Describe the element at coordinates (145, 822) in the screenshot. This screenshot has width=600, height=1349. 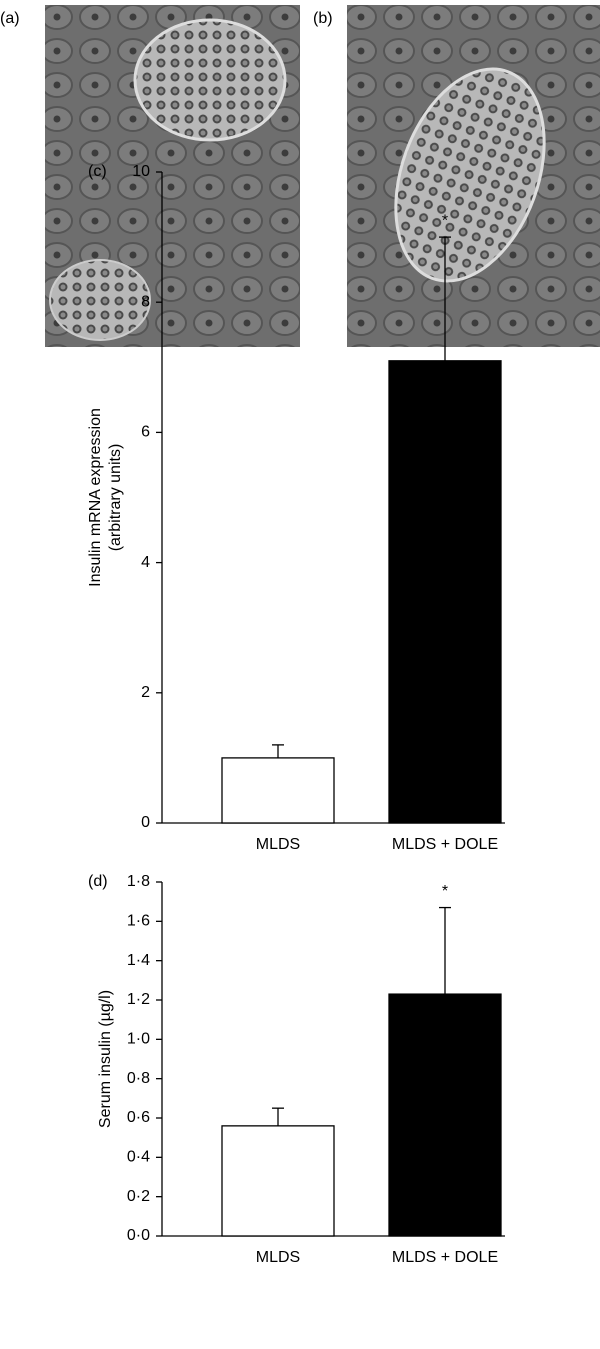
I see `y-tick-label: 0` at that location.